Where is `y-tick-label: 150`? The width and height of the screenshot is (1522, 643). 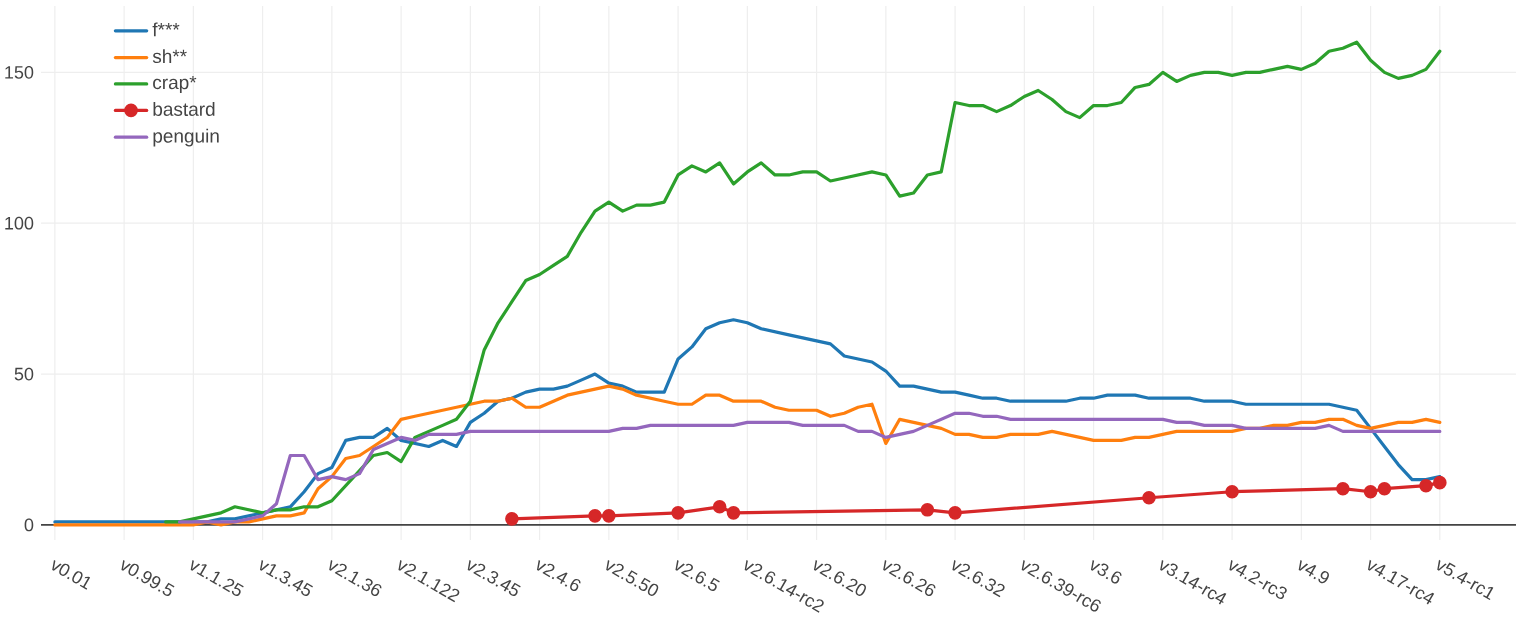
y-tick-label: 150 is located at coordinates (19, 72).